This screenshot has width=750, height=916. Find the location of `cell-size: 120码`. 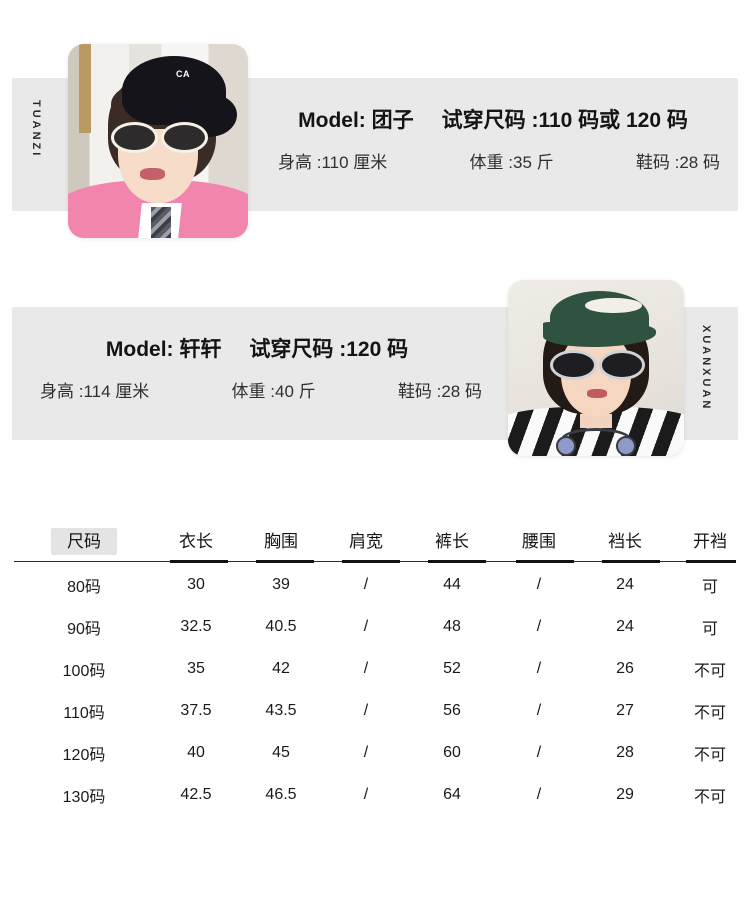

cell-size: 120码 is located at coordinates (84, 755).